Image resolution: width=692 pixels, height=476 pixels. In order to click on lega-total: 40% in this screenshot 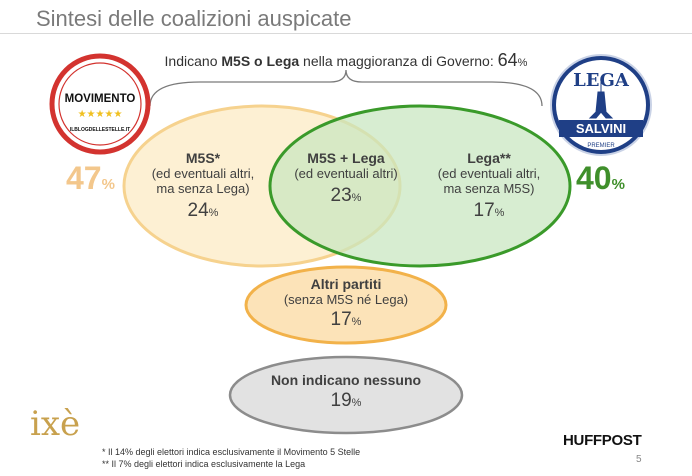, I will do `click(600, 178)`.